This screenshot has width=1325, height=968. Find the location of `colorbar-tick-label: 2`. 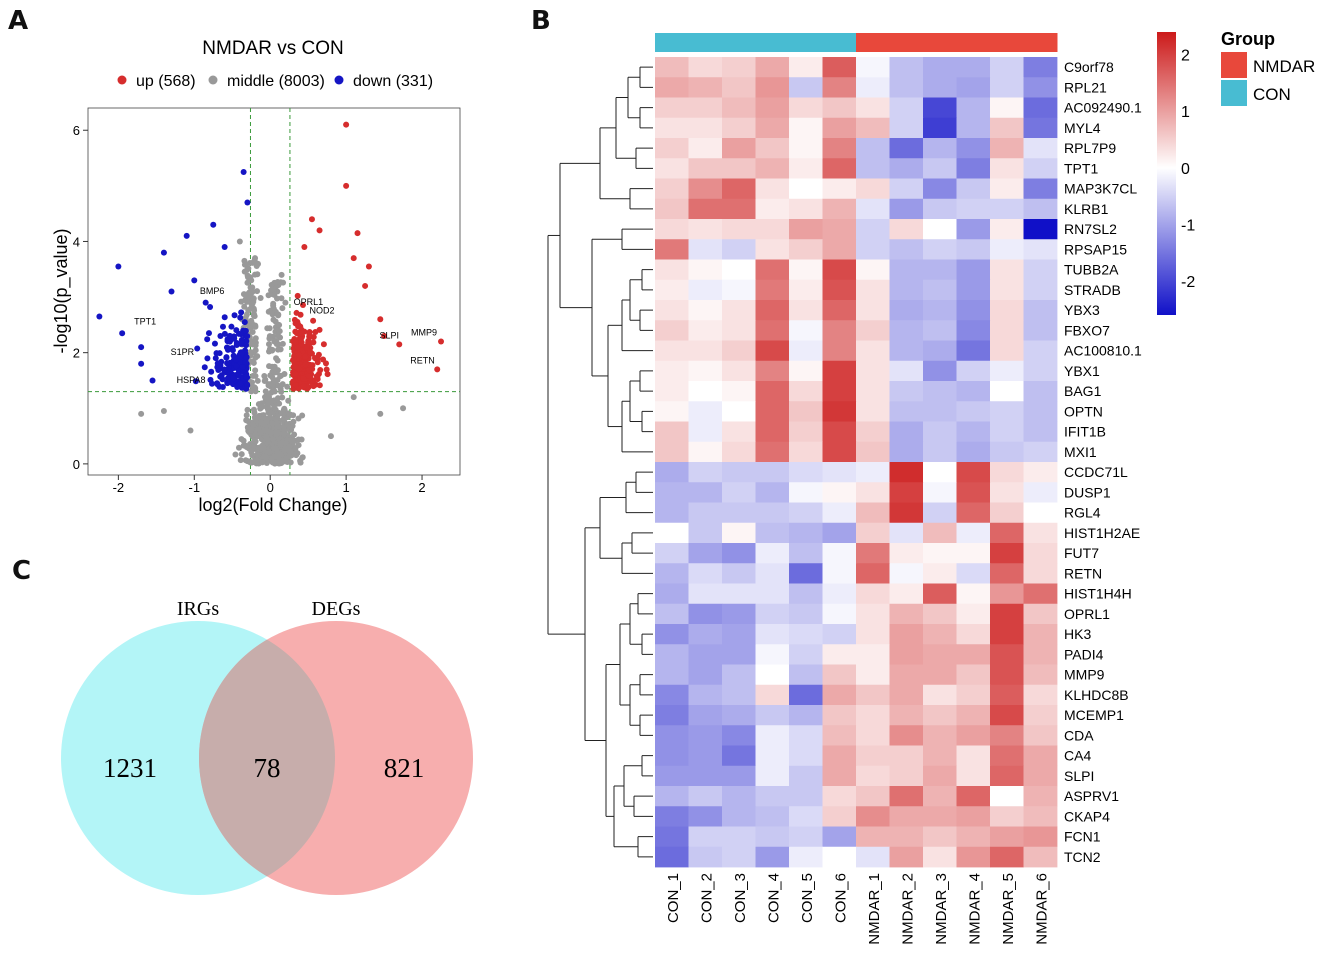

colorbar-tick-label: 2 is located at coordinates (1185, 56).